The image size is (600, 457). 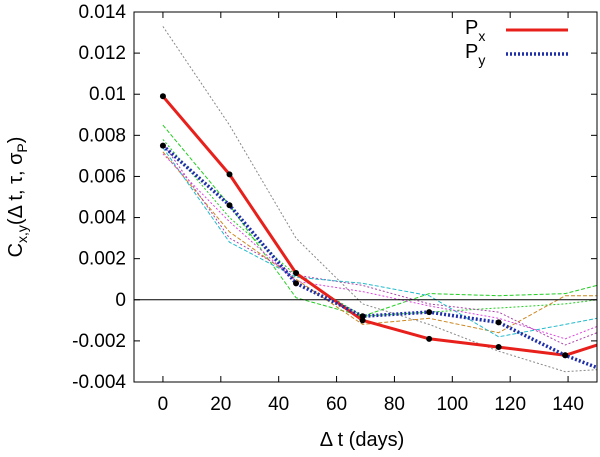 What do you see at coordinates (471, 28) in the screenshot?
I see `legend-label-px-main: P` at bounding box center [471, 28].